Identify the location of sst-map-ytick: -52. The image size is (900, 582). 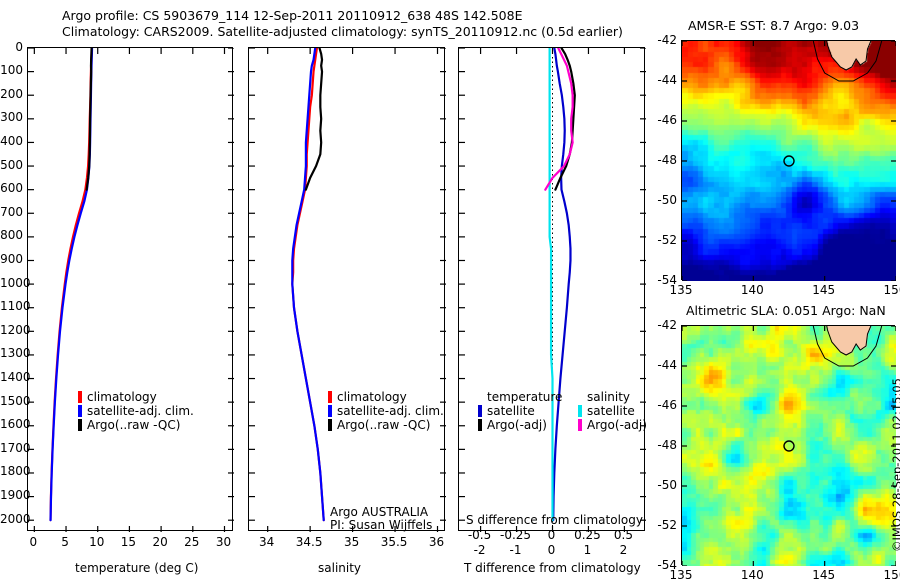
(667, 239).